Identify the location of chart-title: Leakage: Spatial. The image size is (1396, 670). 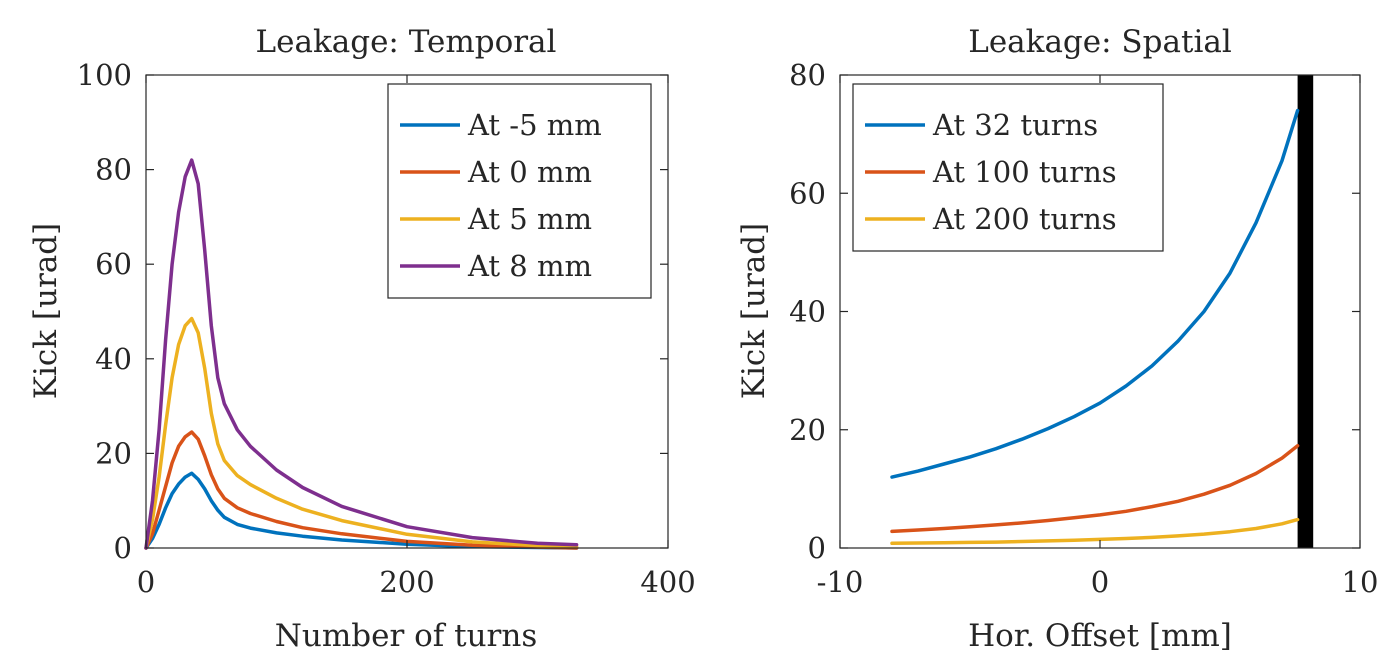
(1100, 42).